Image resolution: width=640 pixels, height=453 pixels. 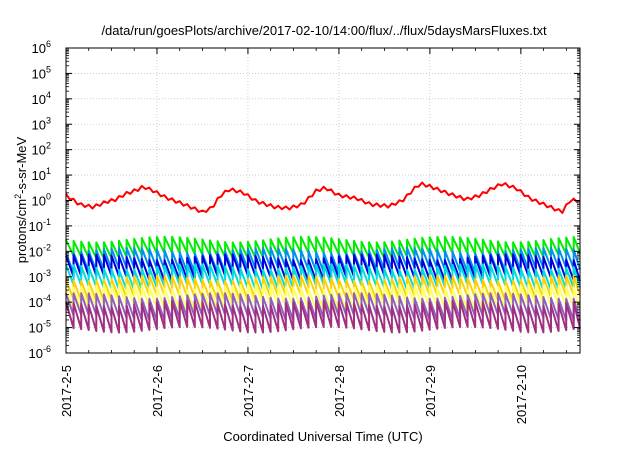 What do you see at coordinates (48, 69) in the screenshot?
I see `y-tick-exponent: 5` at bounding box center [48, 69].